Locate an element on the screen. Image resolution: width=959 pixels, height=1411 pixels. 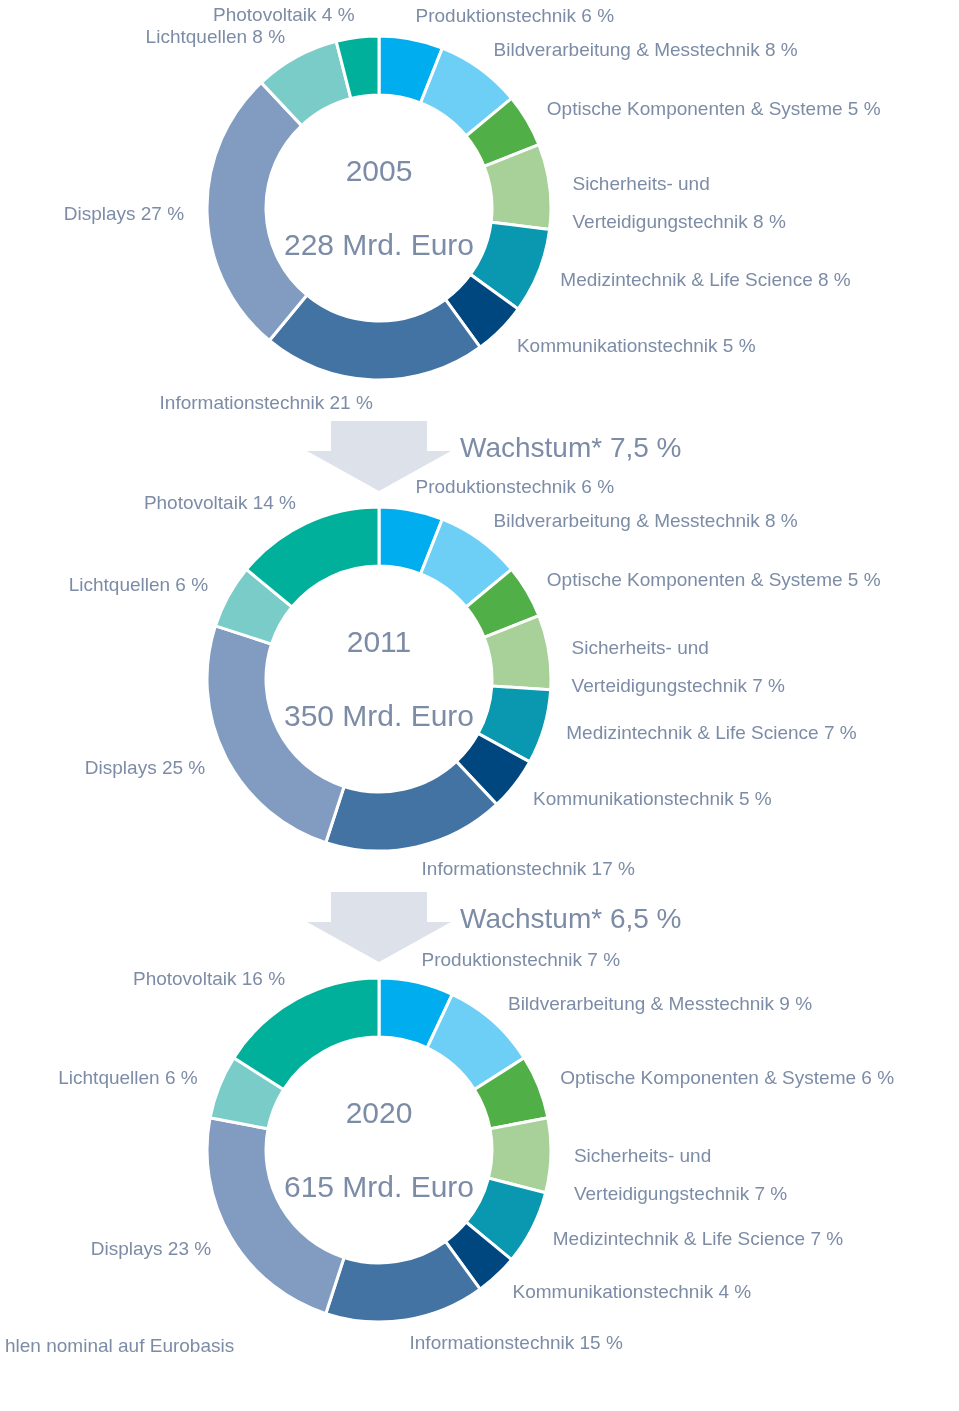
text: 615 Mrd. Euro is located at coordinates (379, 1186).